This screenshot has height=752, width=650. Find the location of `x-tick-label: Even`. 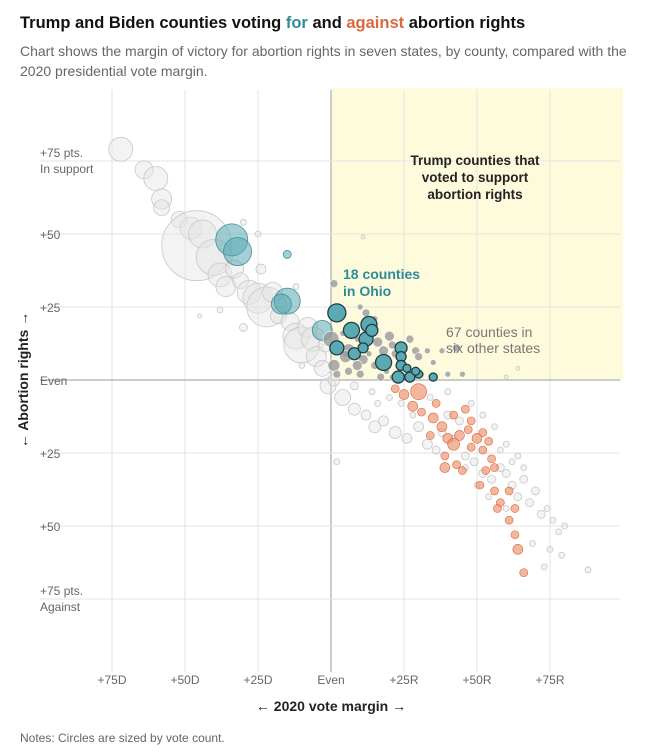

x-tick-label: Even is located at coordinates (330, 680).